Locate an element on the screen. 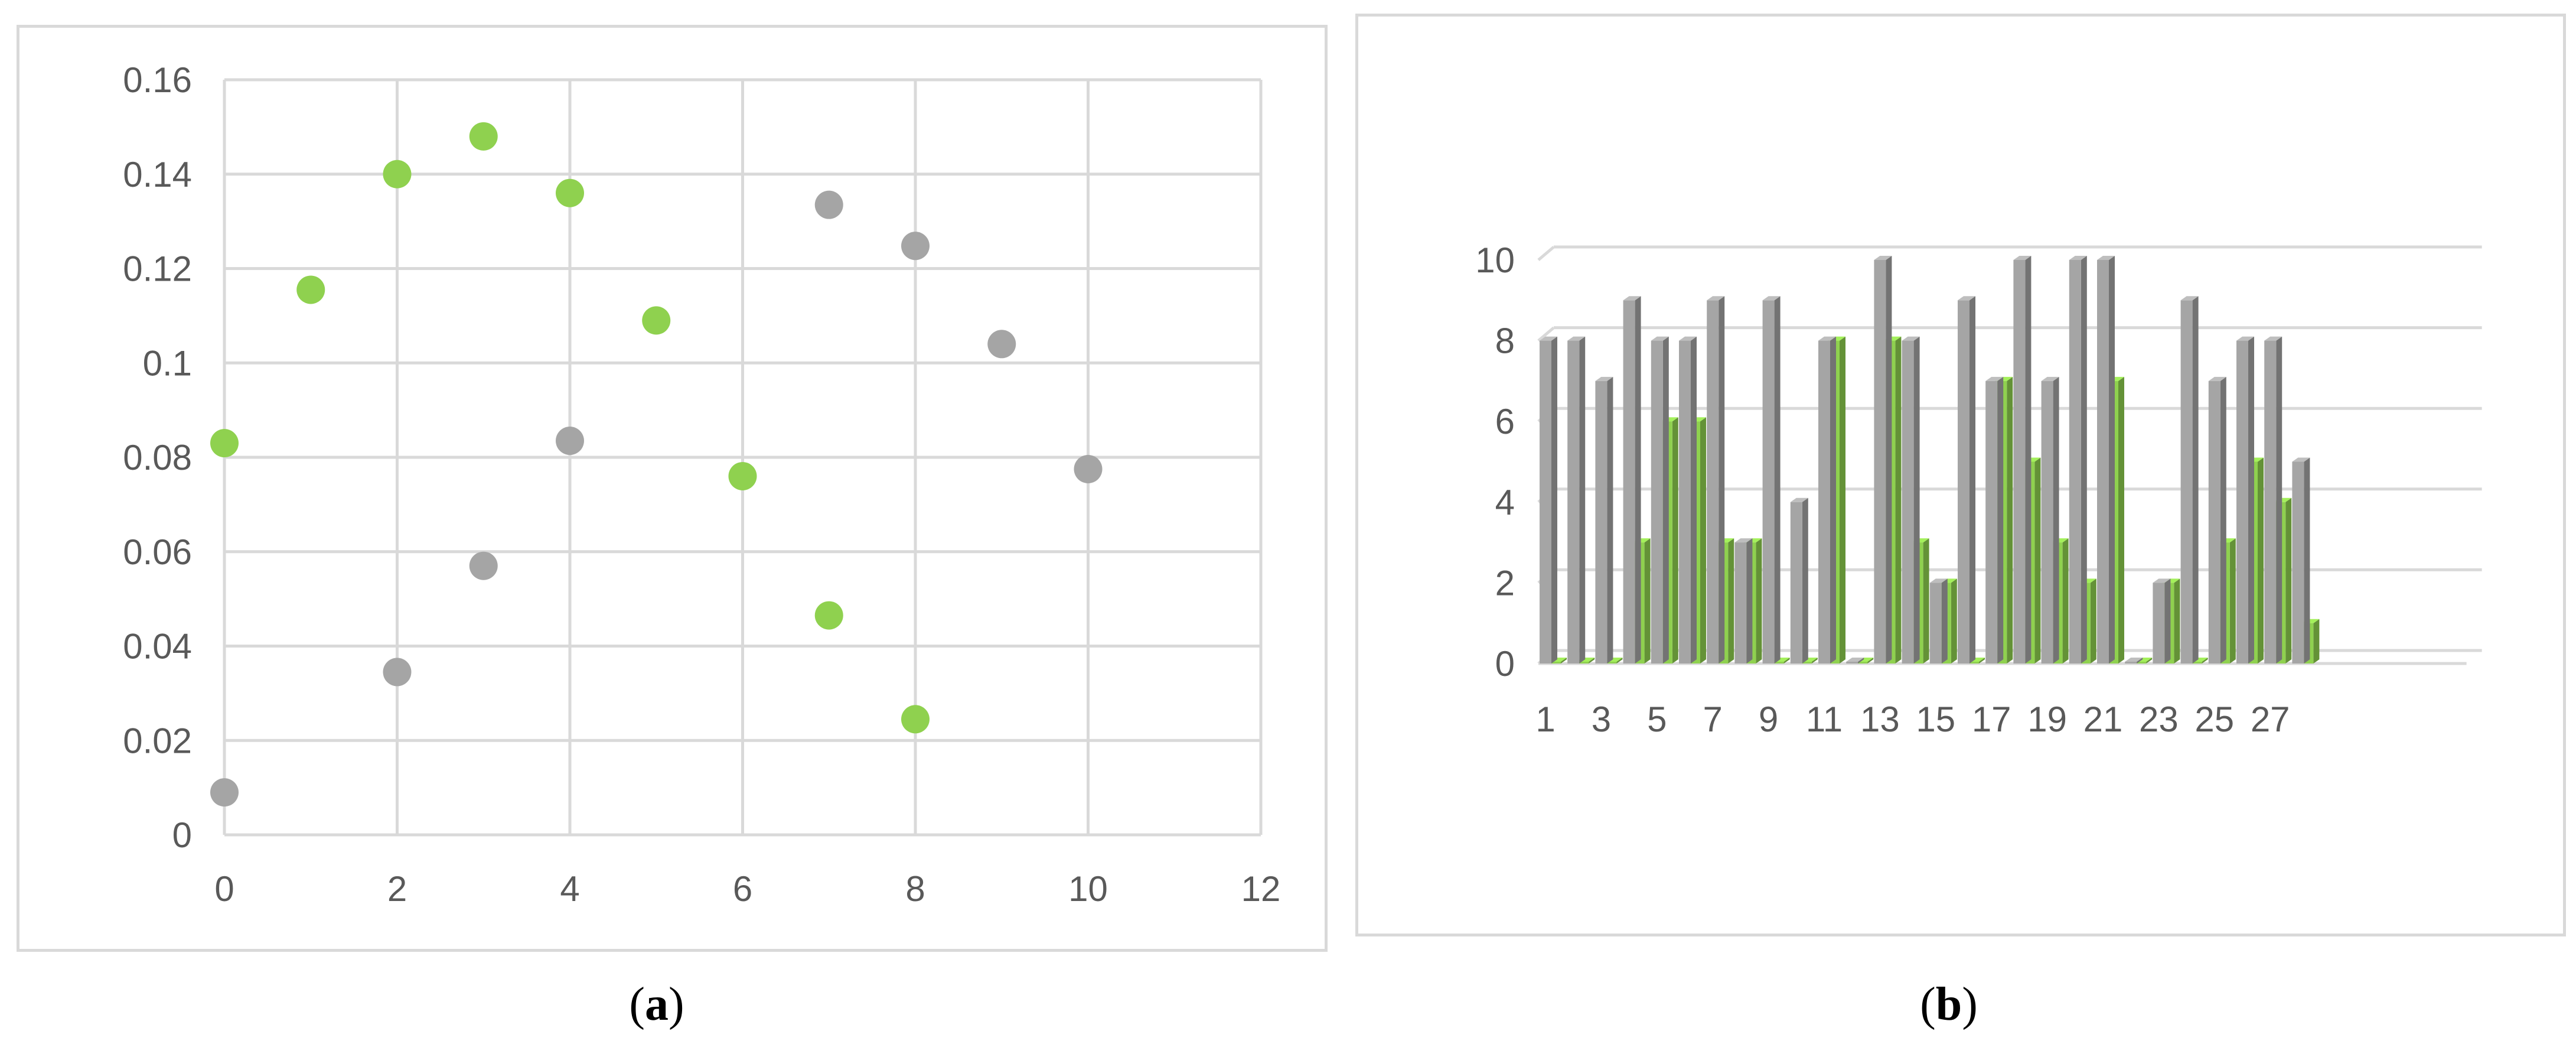  y-tick-label: 0.1 is located at coordinates (168, 363).